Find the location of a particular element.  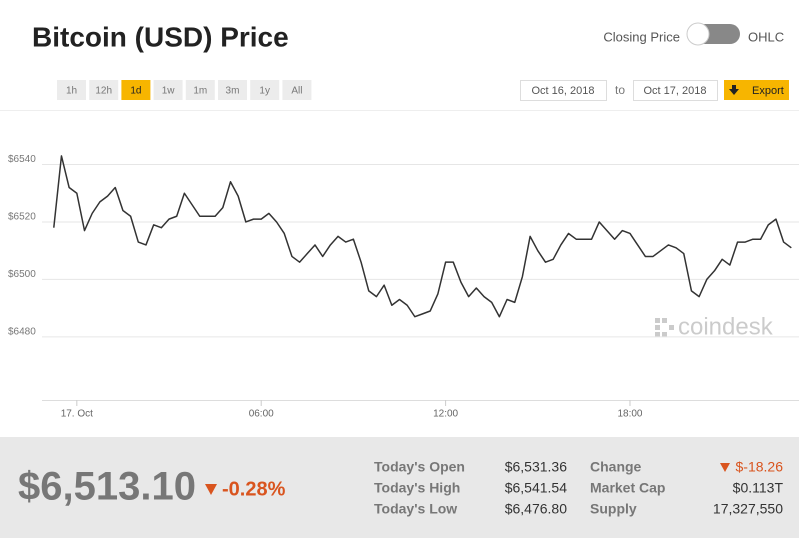

range-label: 3m is located at coordinates (233, 91).